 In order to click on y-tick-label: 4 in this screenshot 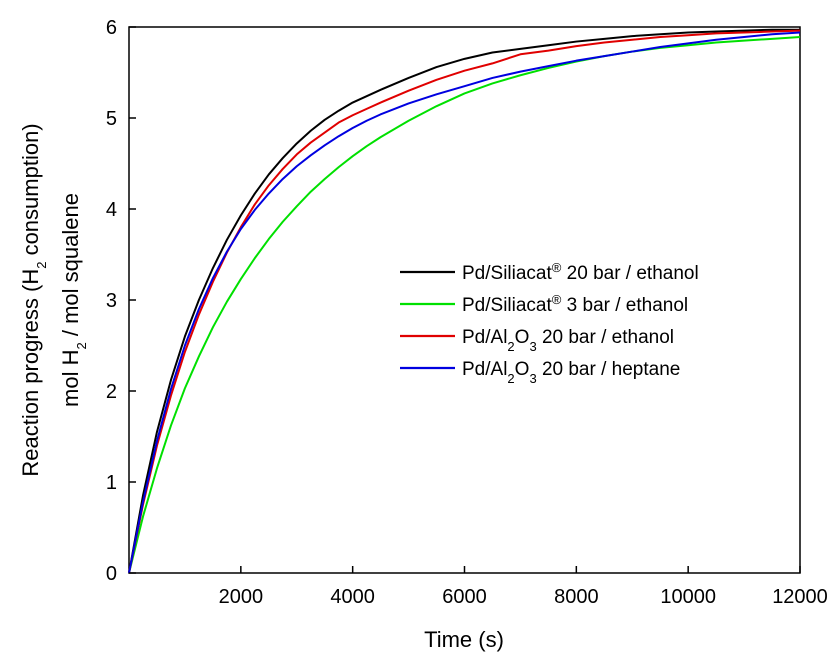, I will do `click(111, 210)`.